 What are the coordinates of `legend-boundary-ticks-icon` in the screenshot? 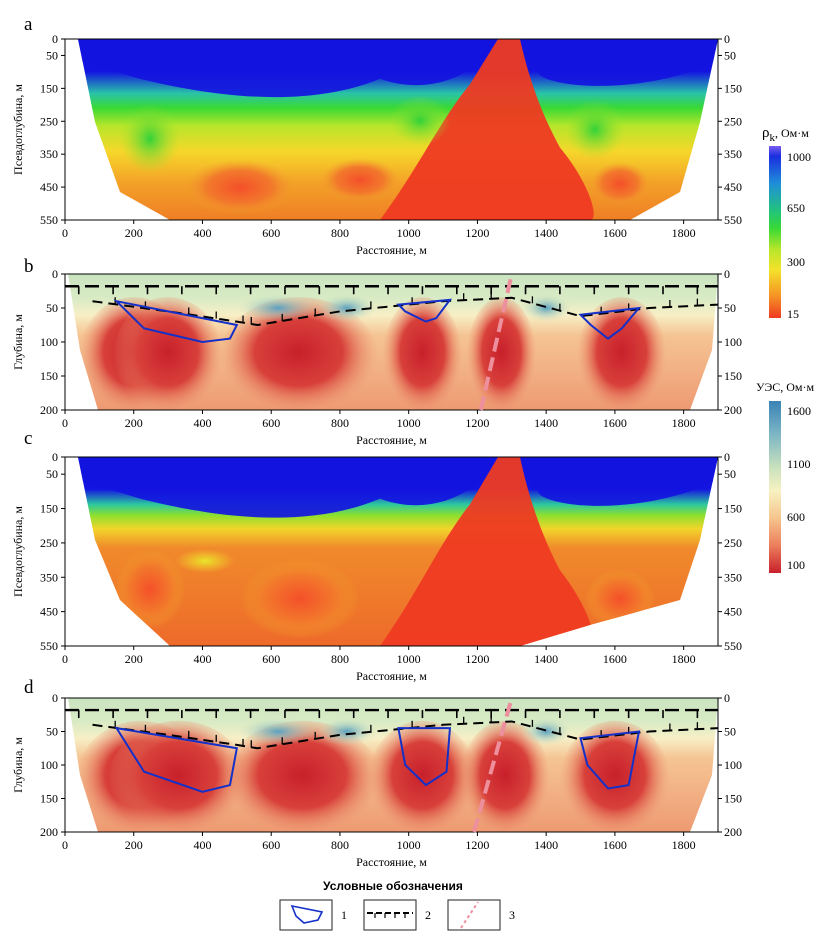 It's located at (390, 915).